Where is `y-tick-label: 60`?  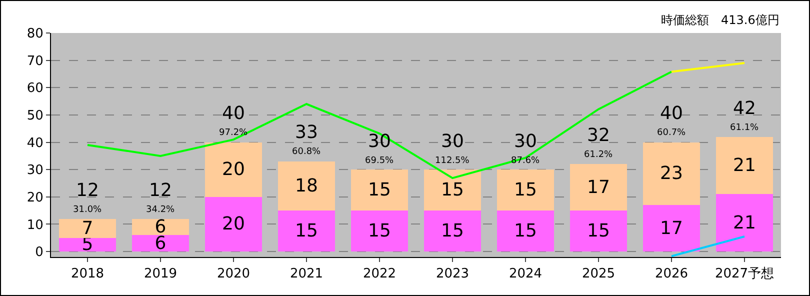 y-tick-label: 60 is located at coordinates (35, 88).